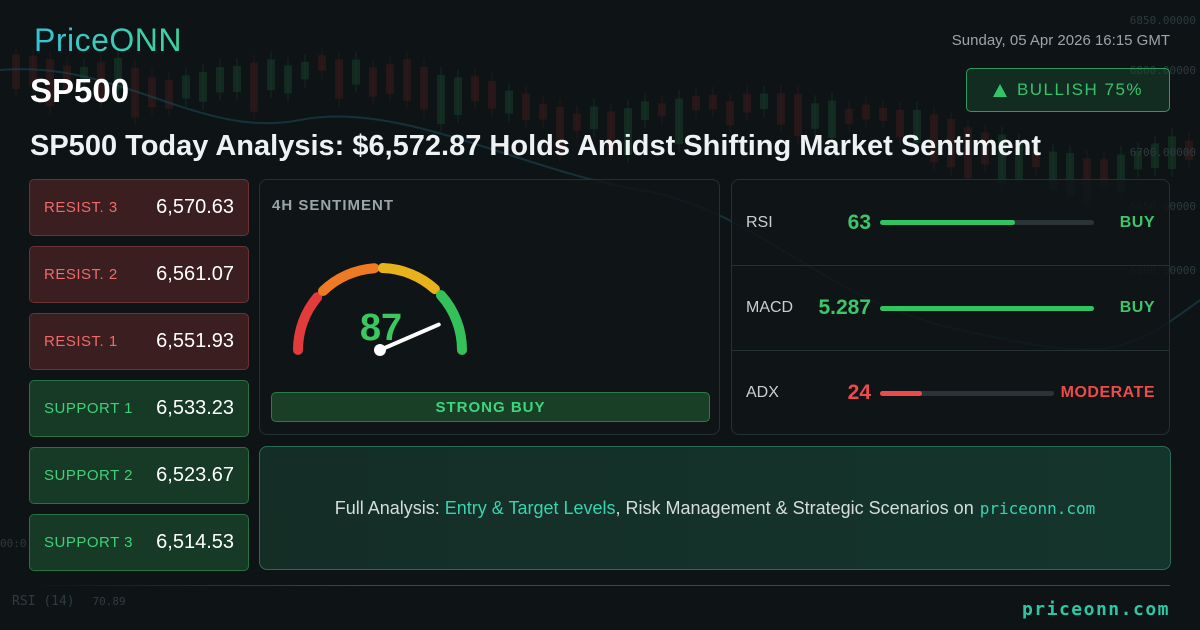 The width and height of the screenshot is (1200, 630). I want to click on indicator-signal: MODERATE, so click(1107, 392).